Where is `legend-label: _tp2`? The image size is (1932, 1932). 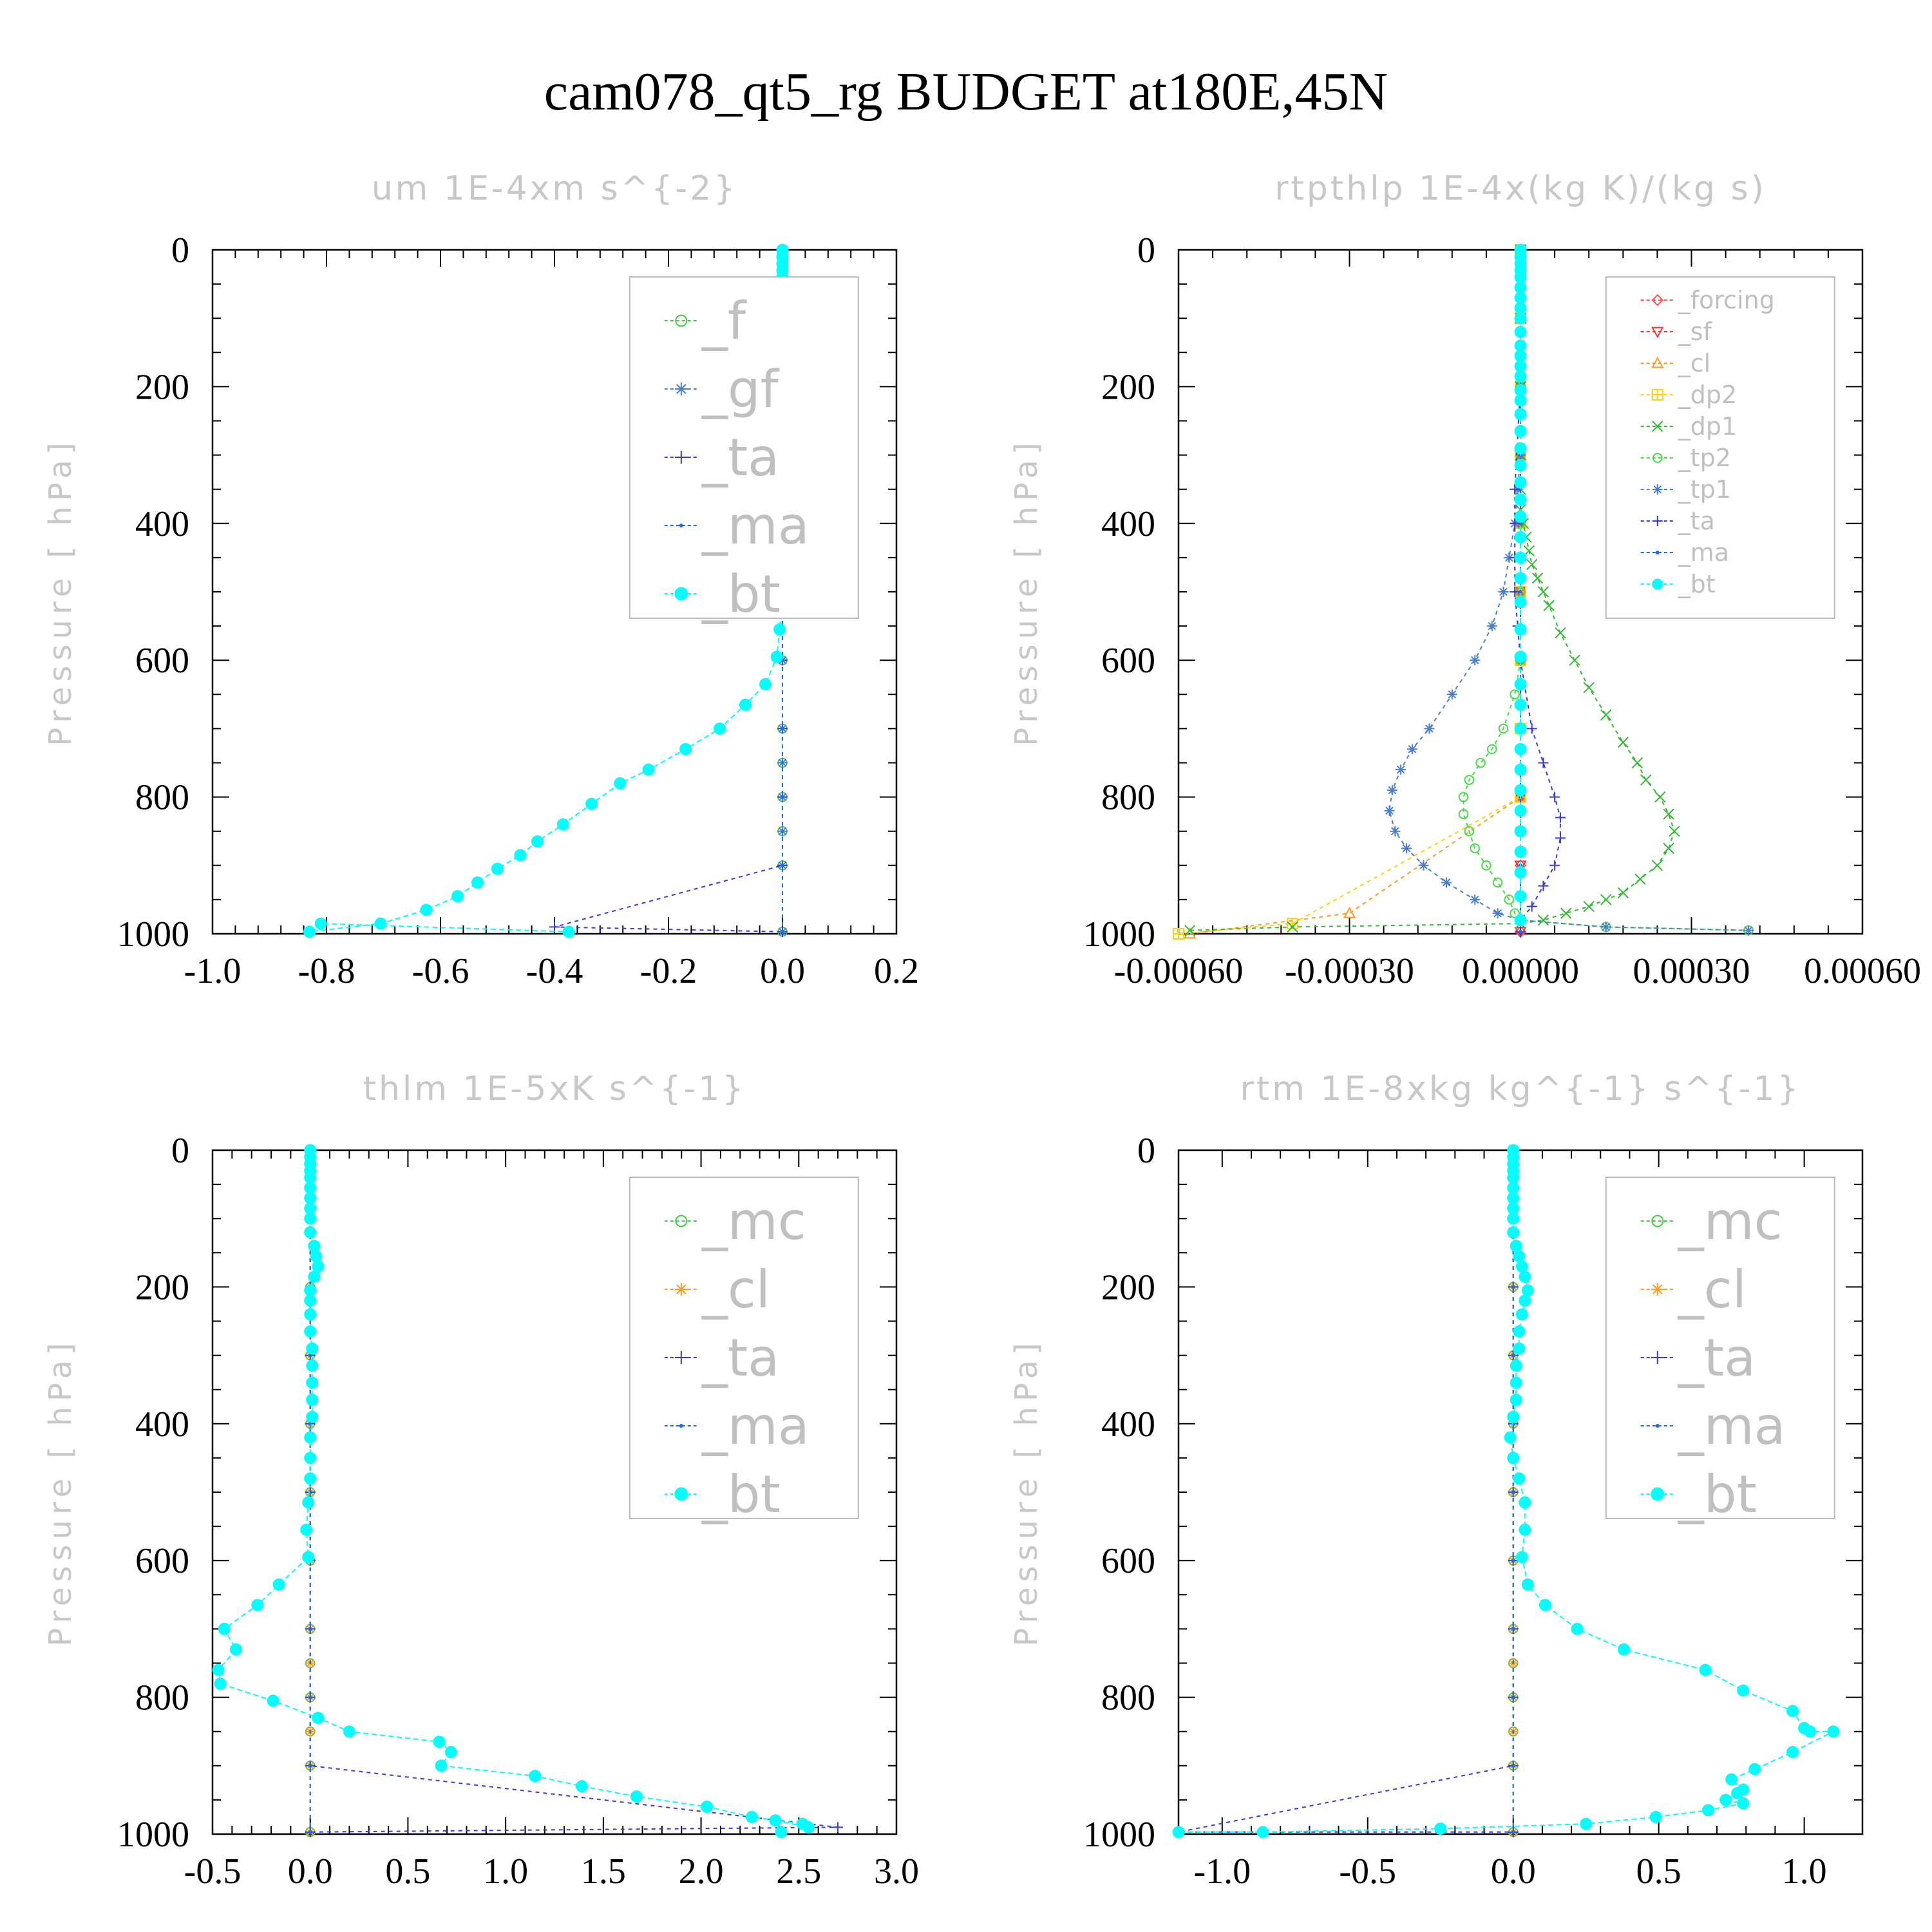
legend-label: _tp2 is located at coordinates (1704, 458).